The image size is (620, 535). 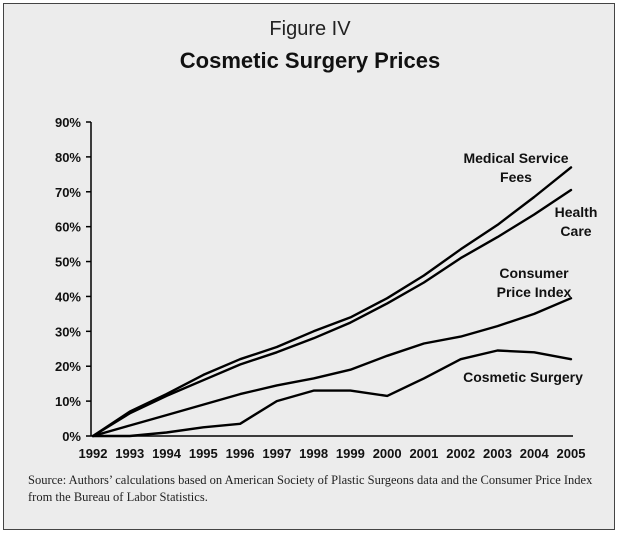 What do you see at coordinates (240, 453) in the screenshot?
I see `x-tick-label: 1996` at bounding box center [240, 453].